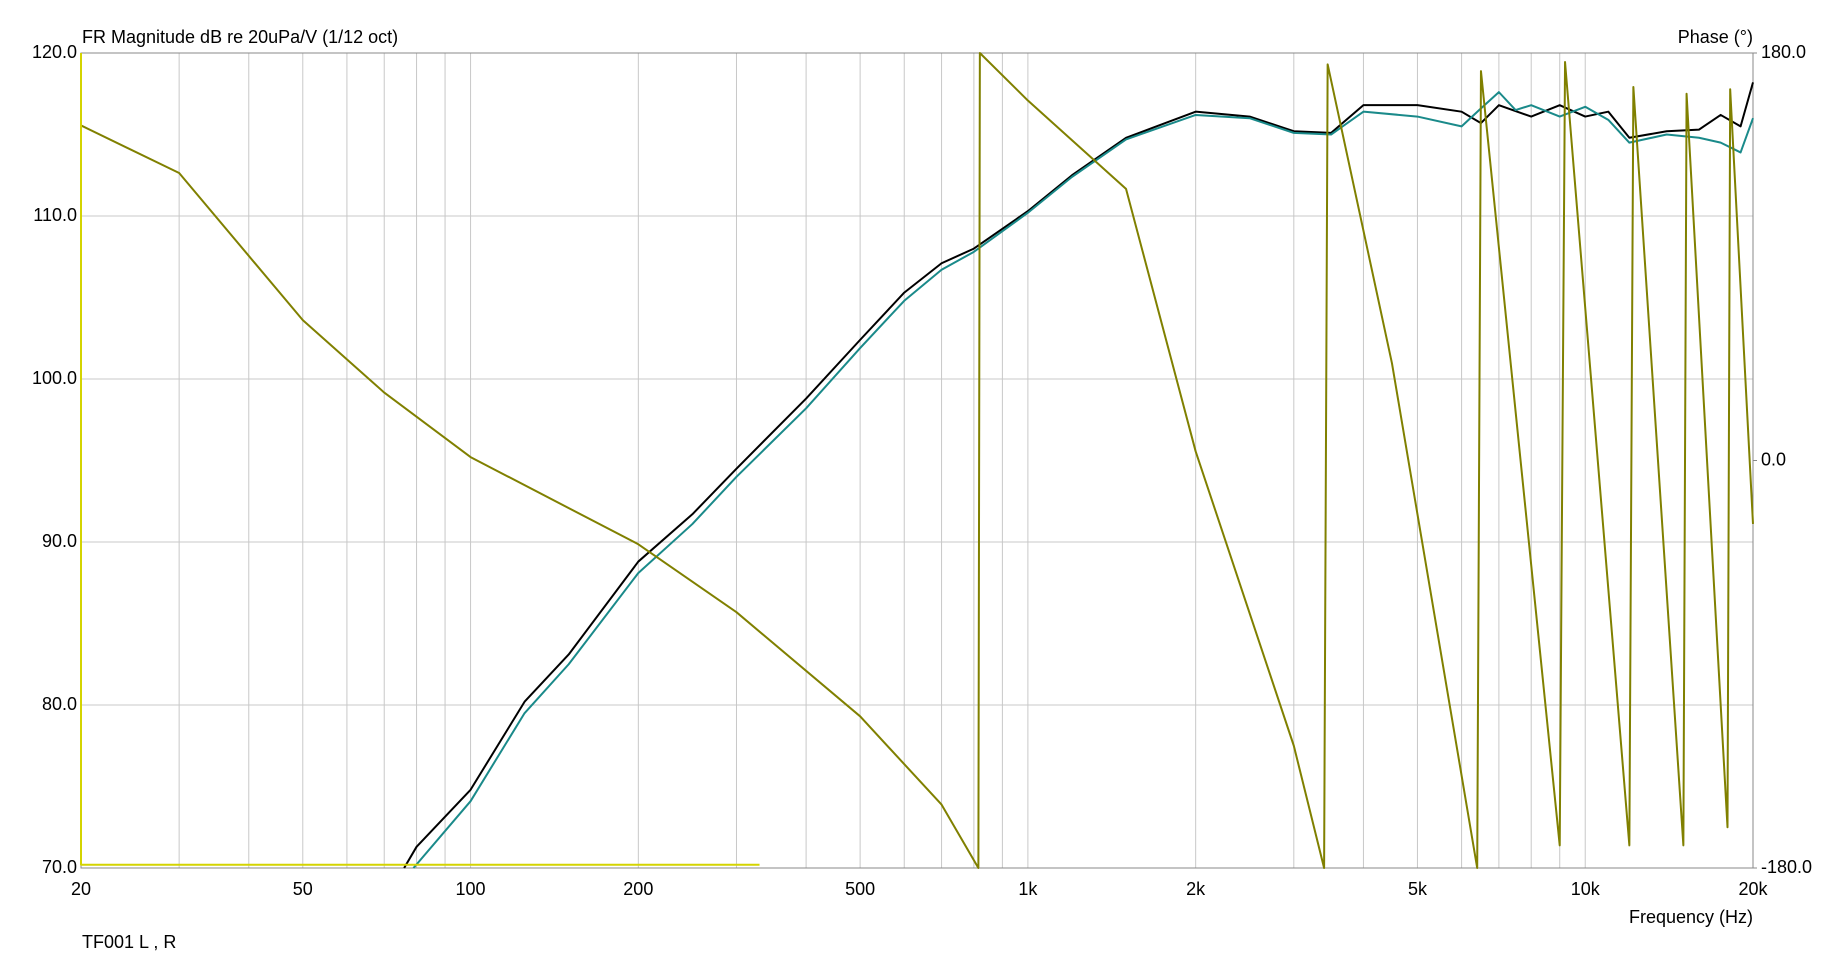 The image size is (1825, 953). What do you see at coordinates (1691, 917) in the screenshot?
I see `x-axis-label: Frequency (Hz)` at bounding box center [1691, 917].